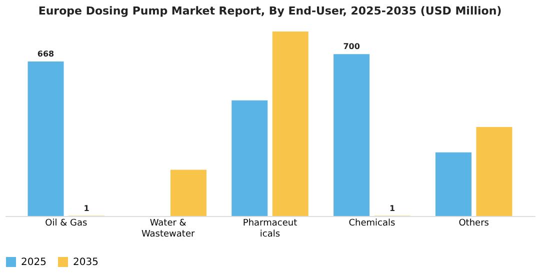  I want to click on x-tick-label: Pharmaceuticals, so click(270, 229).